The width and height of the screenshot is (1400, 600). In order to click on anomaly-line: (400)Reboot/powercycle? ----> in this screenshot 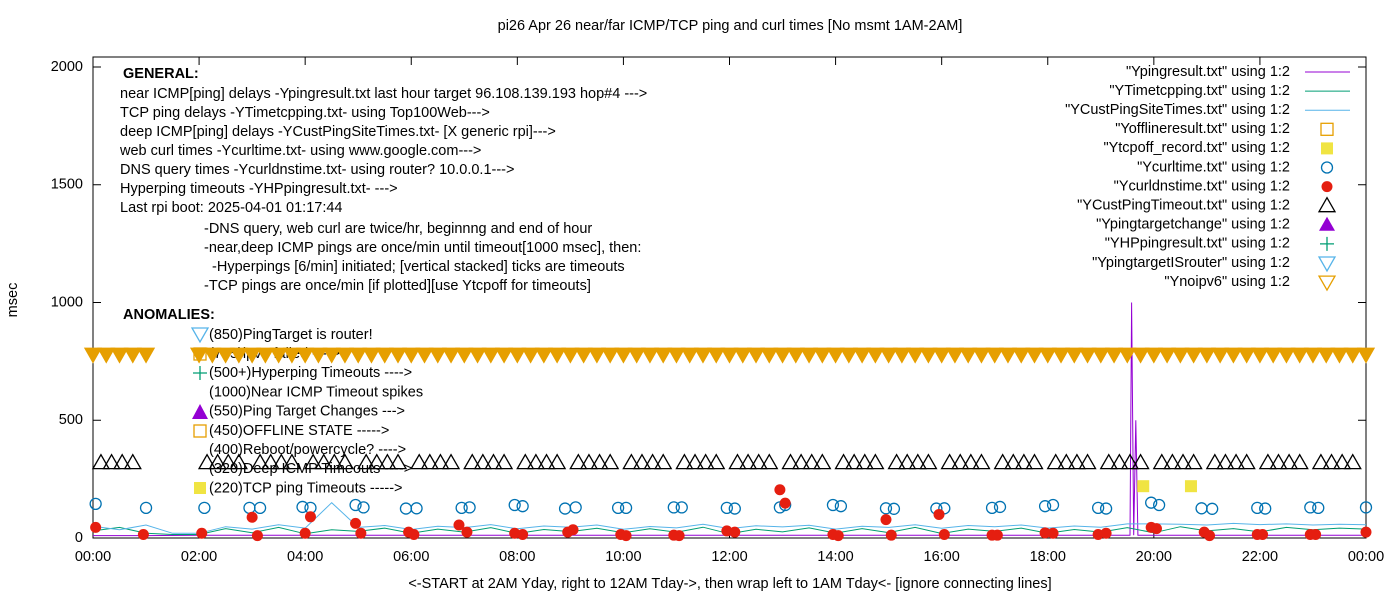, I will do `click(307, 450)`.